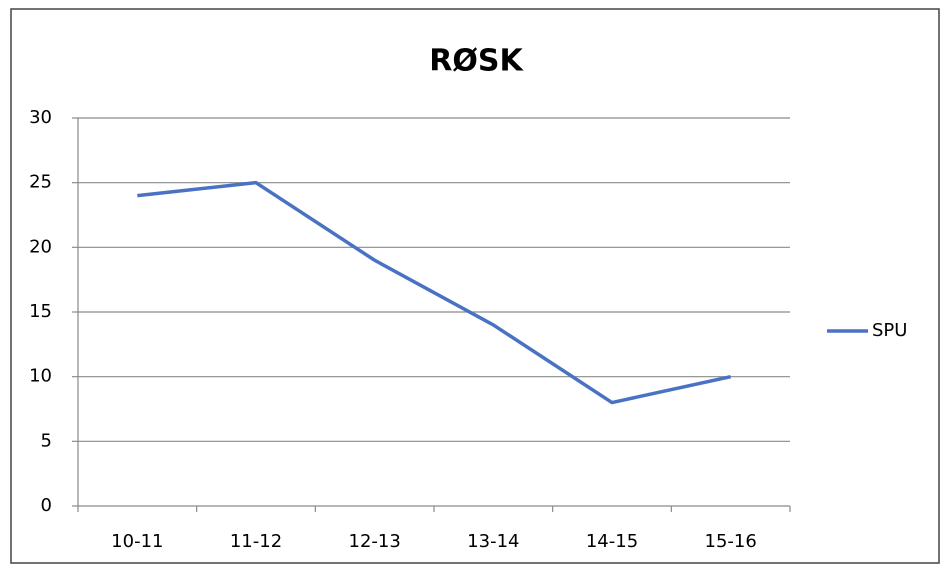 This screenshot has height=565, width=941. What do you see at coordinates (46, 505) in the screenshot?
I see `y-tick-label: 0` at bounding box center [46, 505].